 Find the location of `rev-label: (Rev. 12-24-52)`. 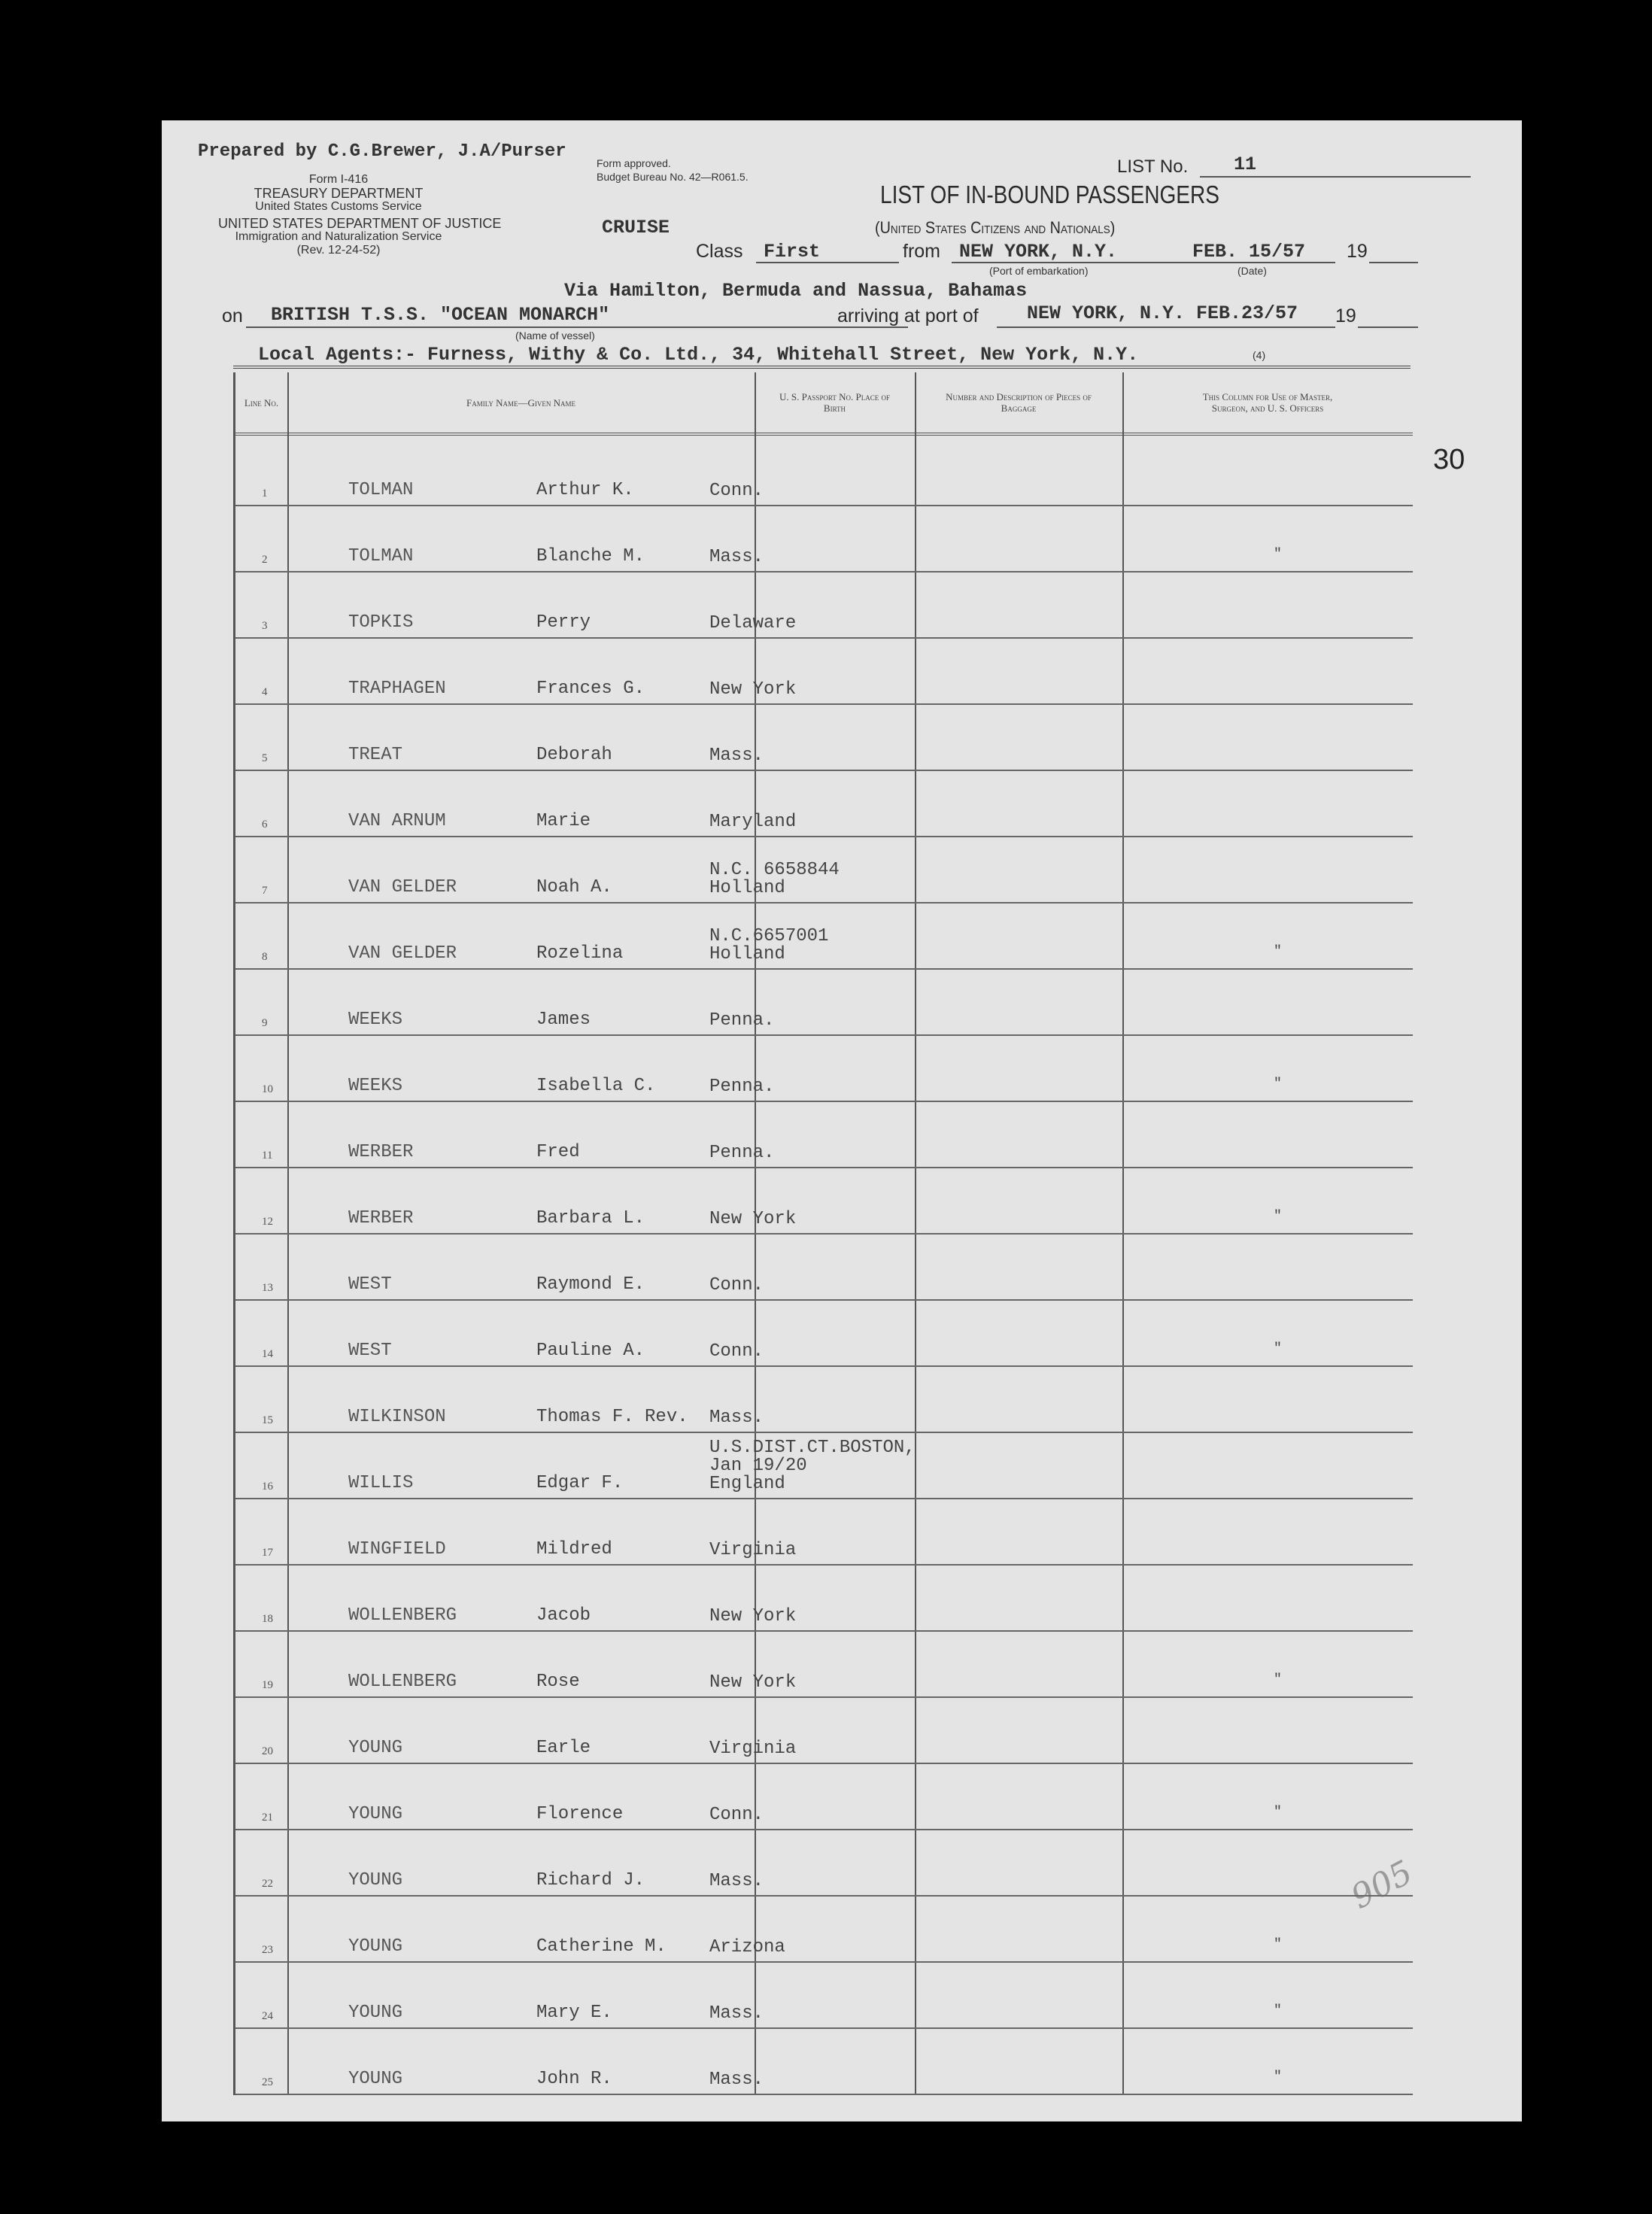

rev-label: (Rev. 12-24-52) is located at coordinates (339, 251).